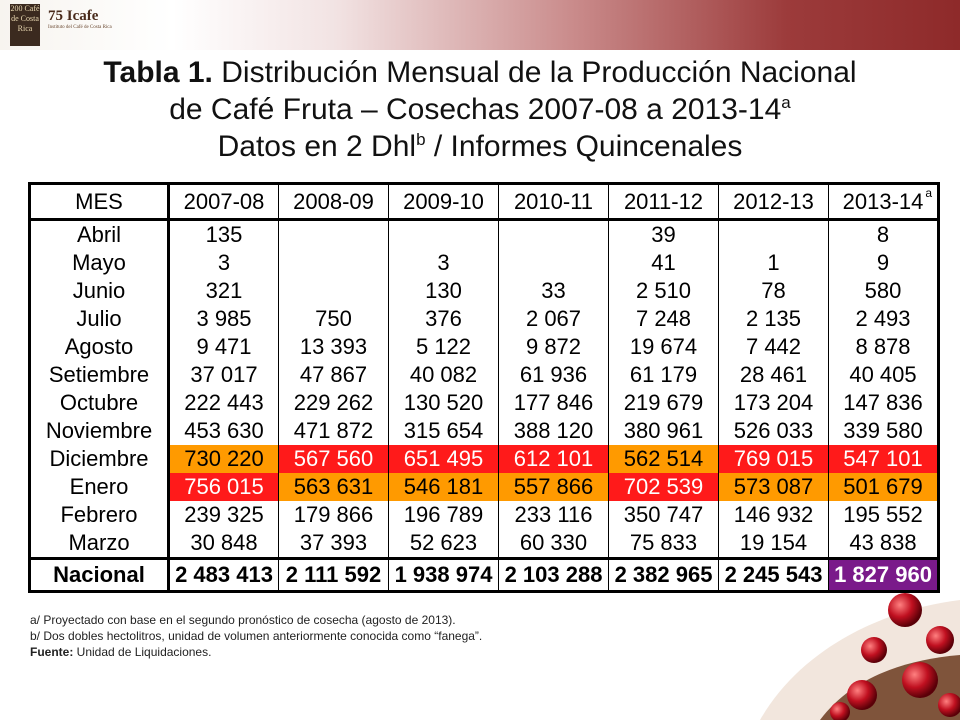 The image size is (960, 720). Describe the element at coordinates (553, 403) in the screenshot. I see `value-cell: 177 846` at that location.